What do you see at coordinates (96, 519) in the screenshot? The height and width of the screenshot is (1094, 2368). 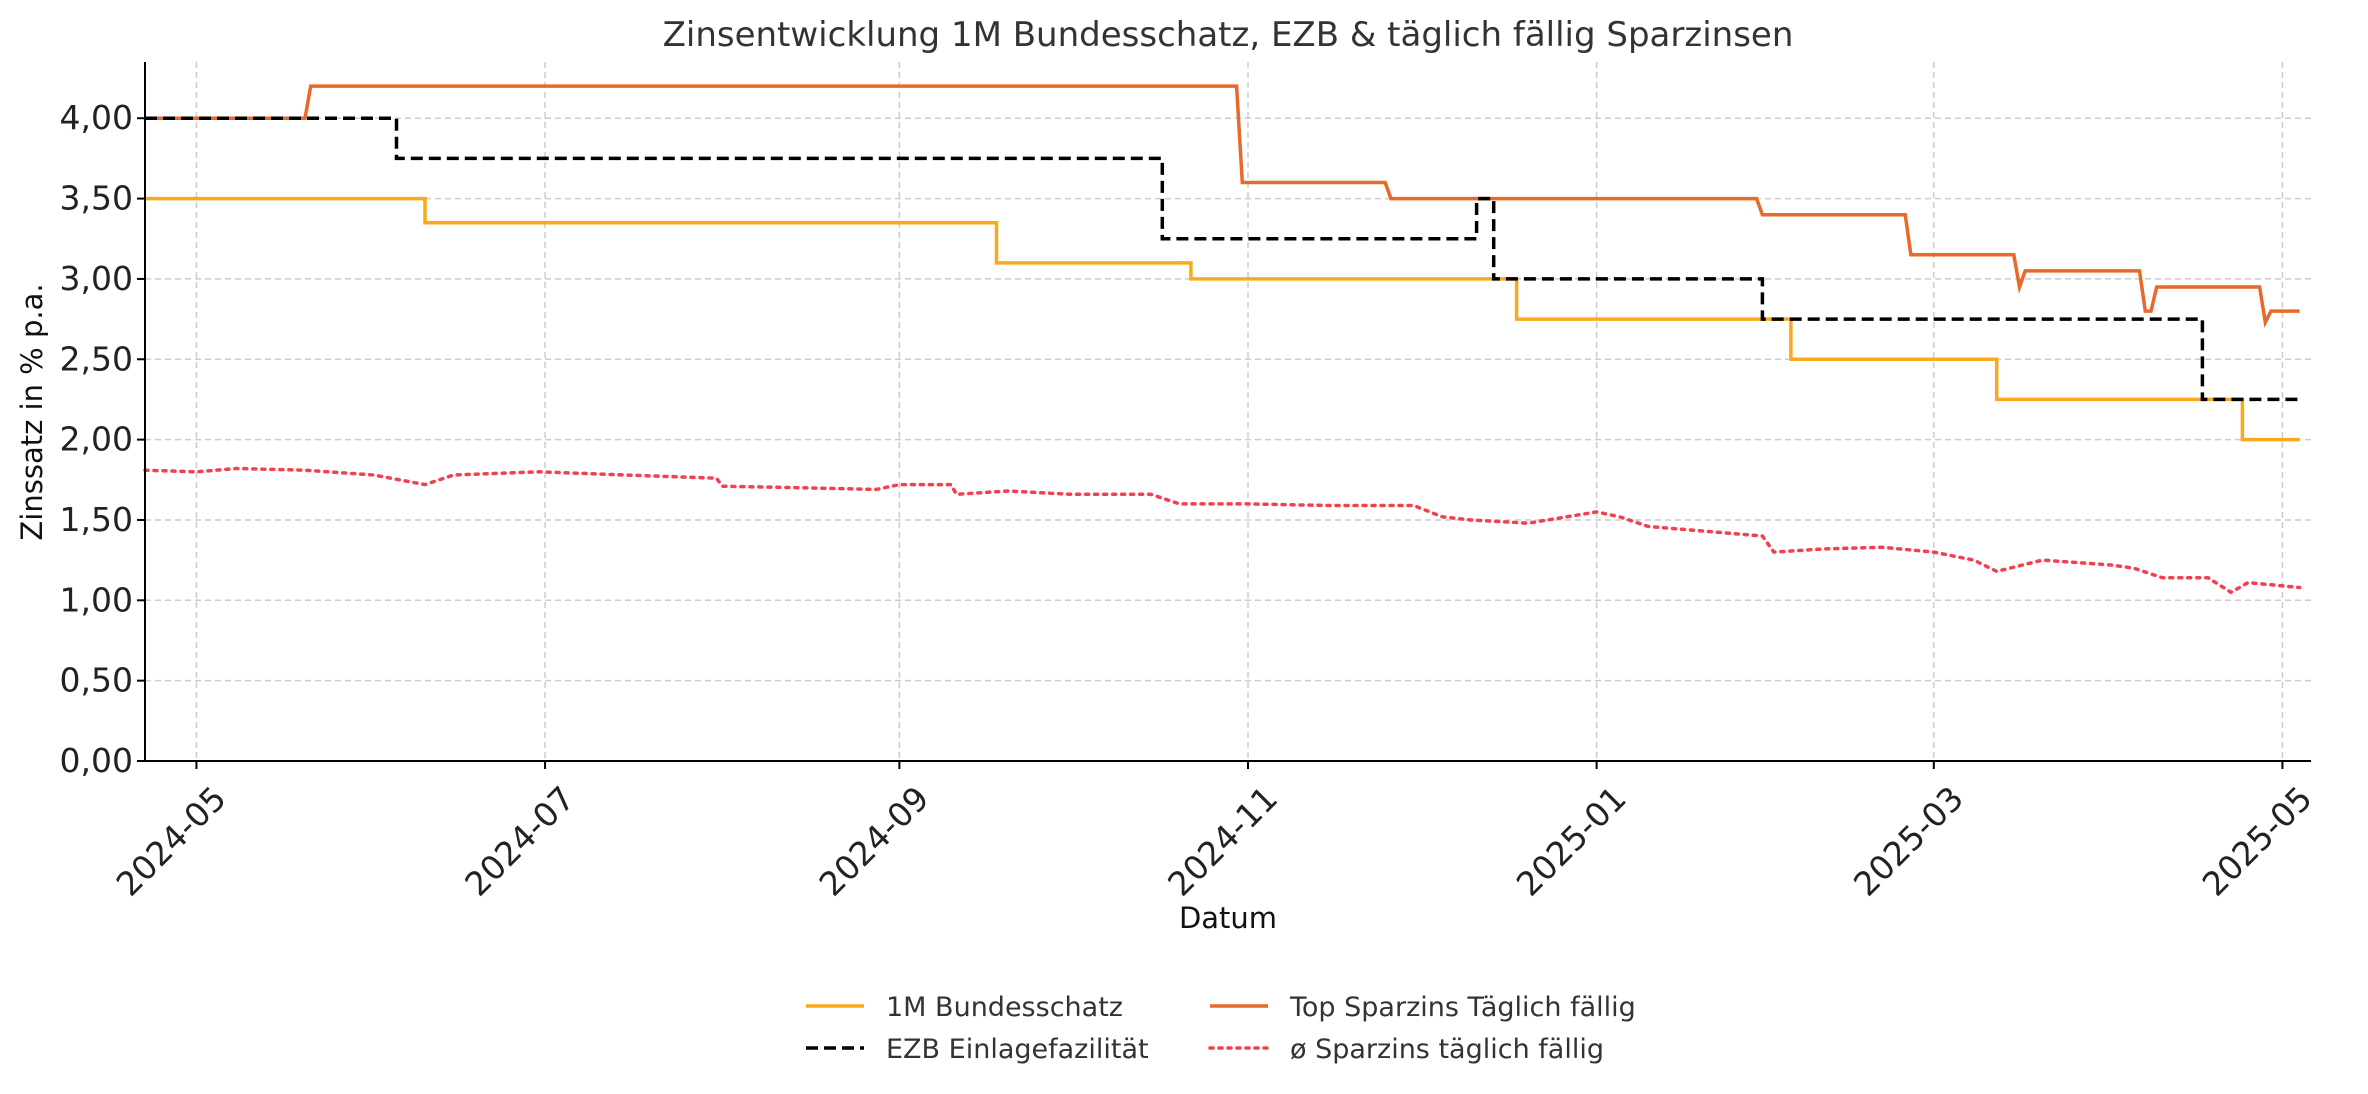 I see `y-tick-label: 1,50` at bounding box center [96, 519].